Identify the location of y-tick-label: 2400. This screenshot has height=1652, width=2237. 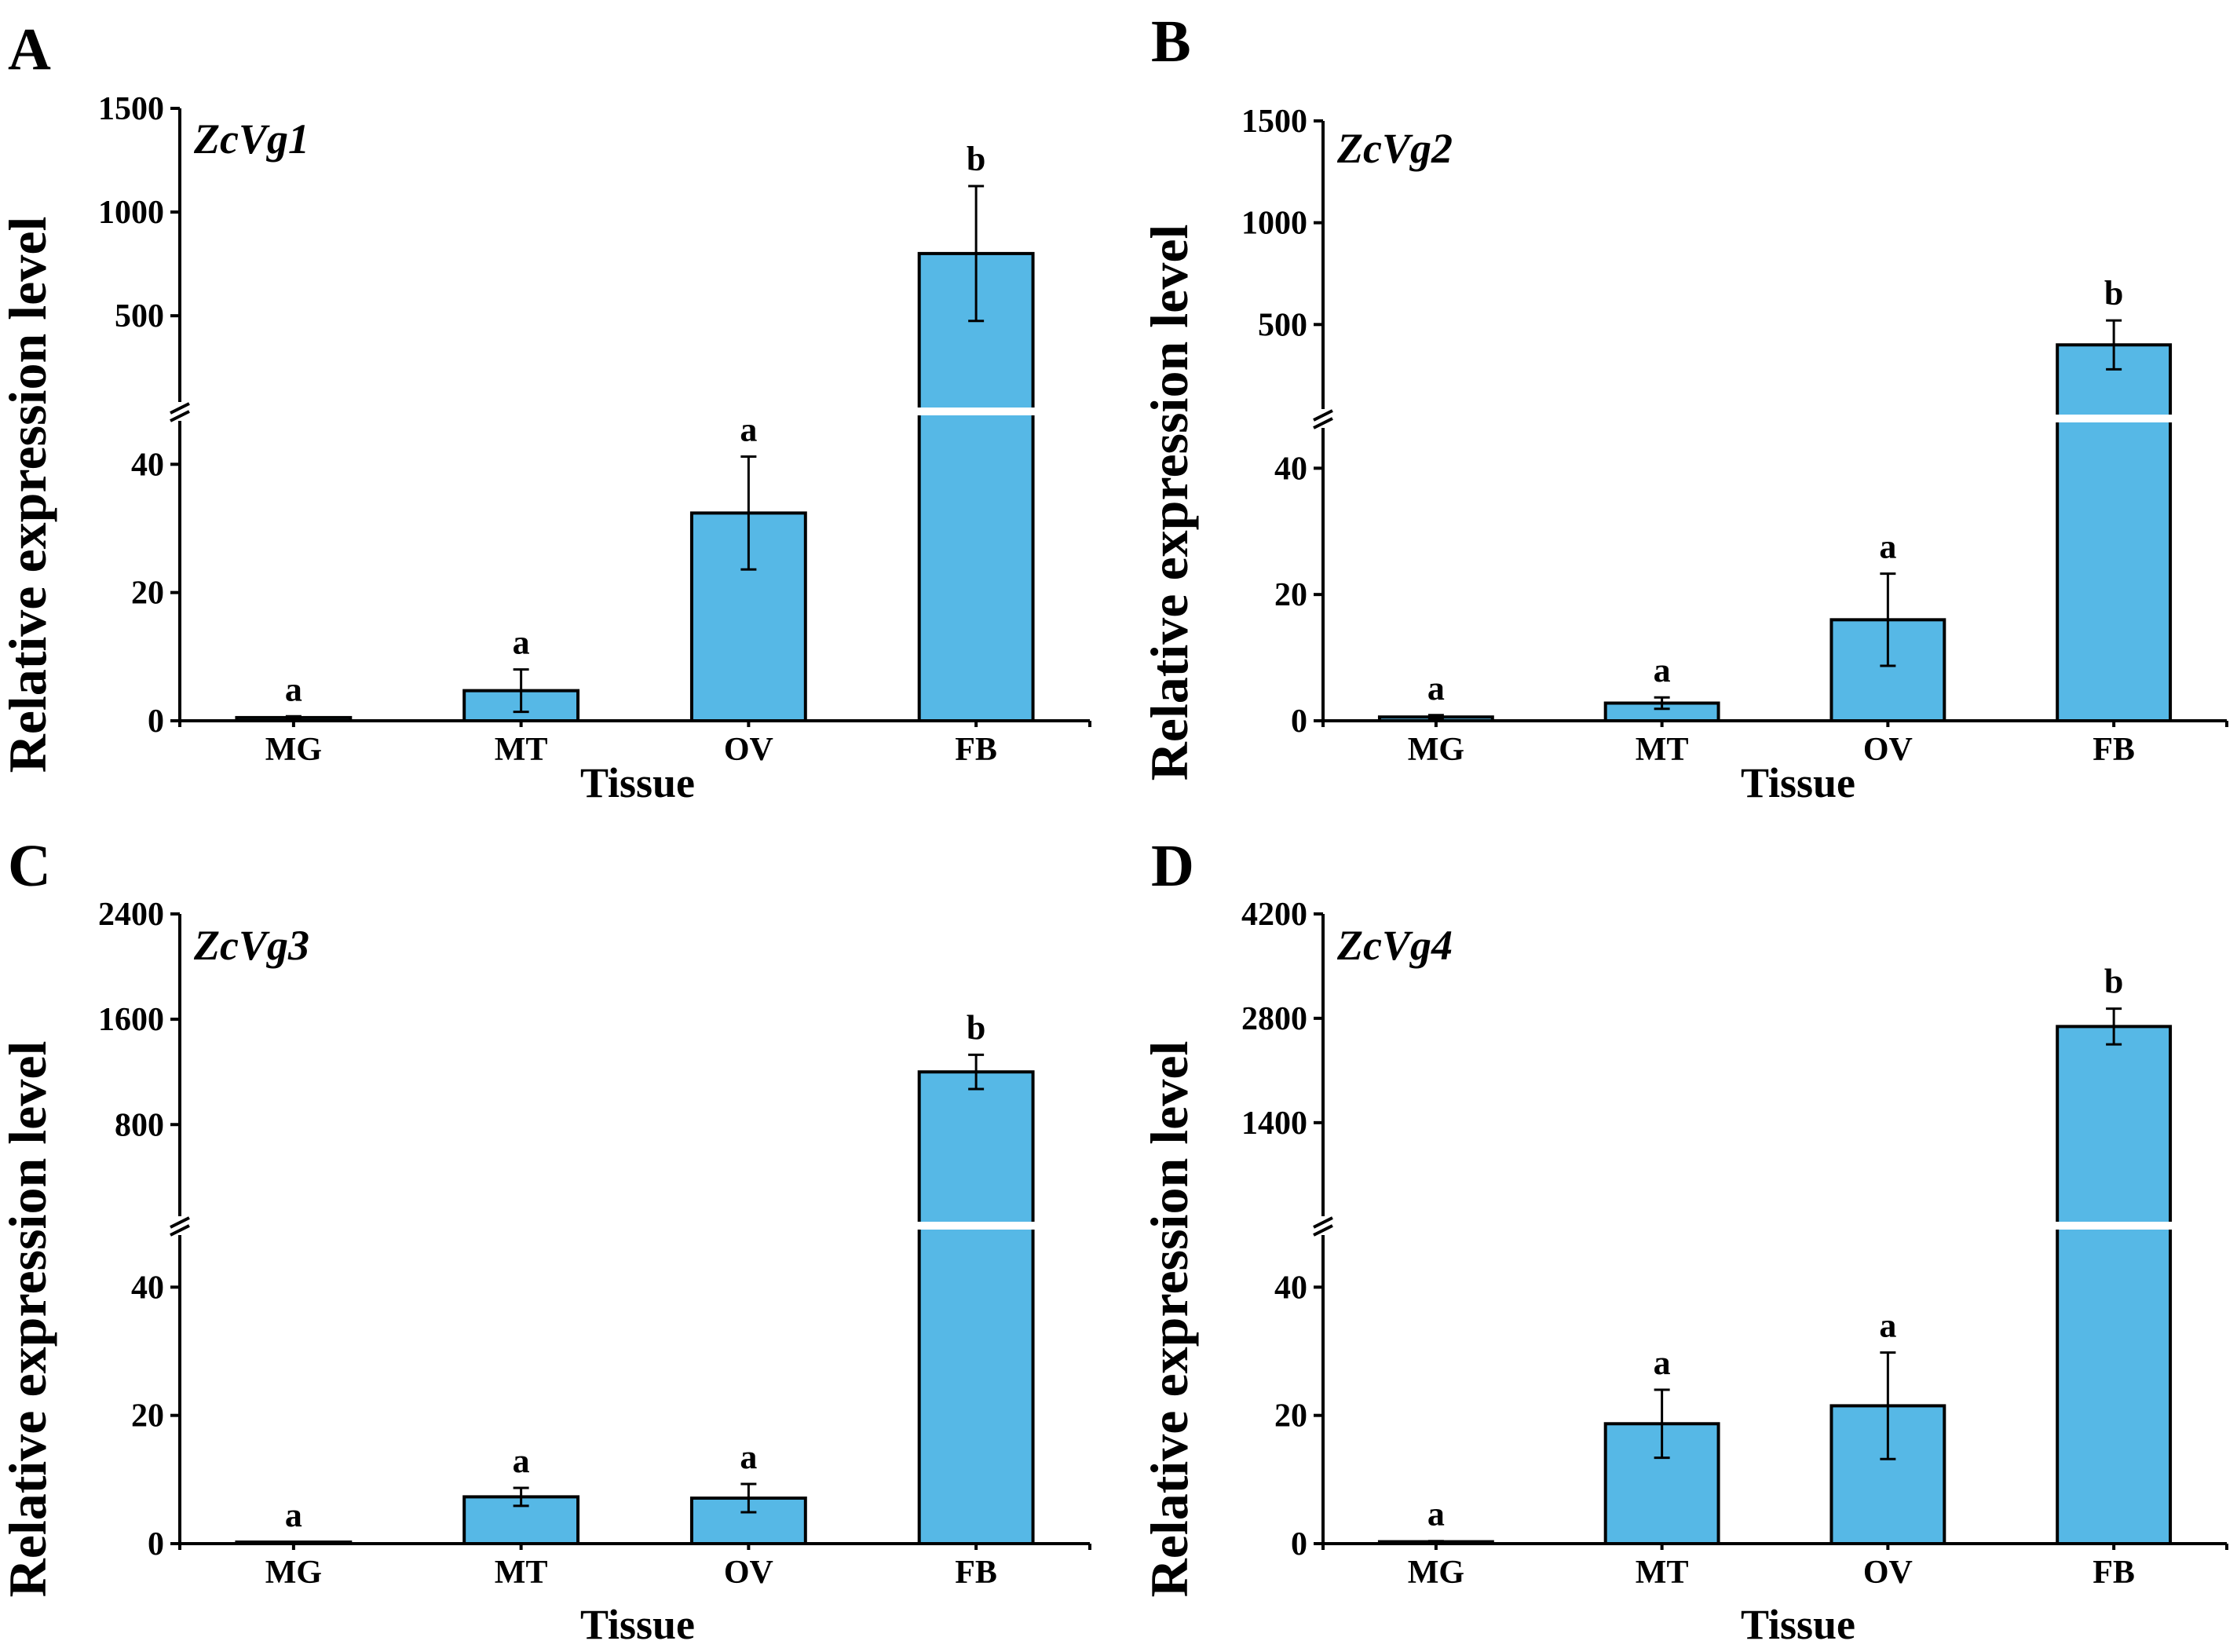
(131, 915).